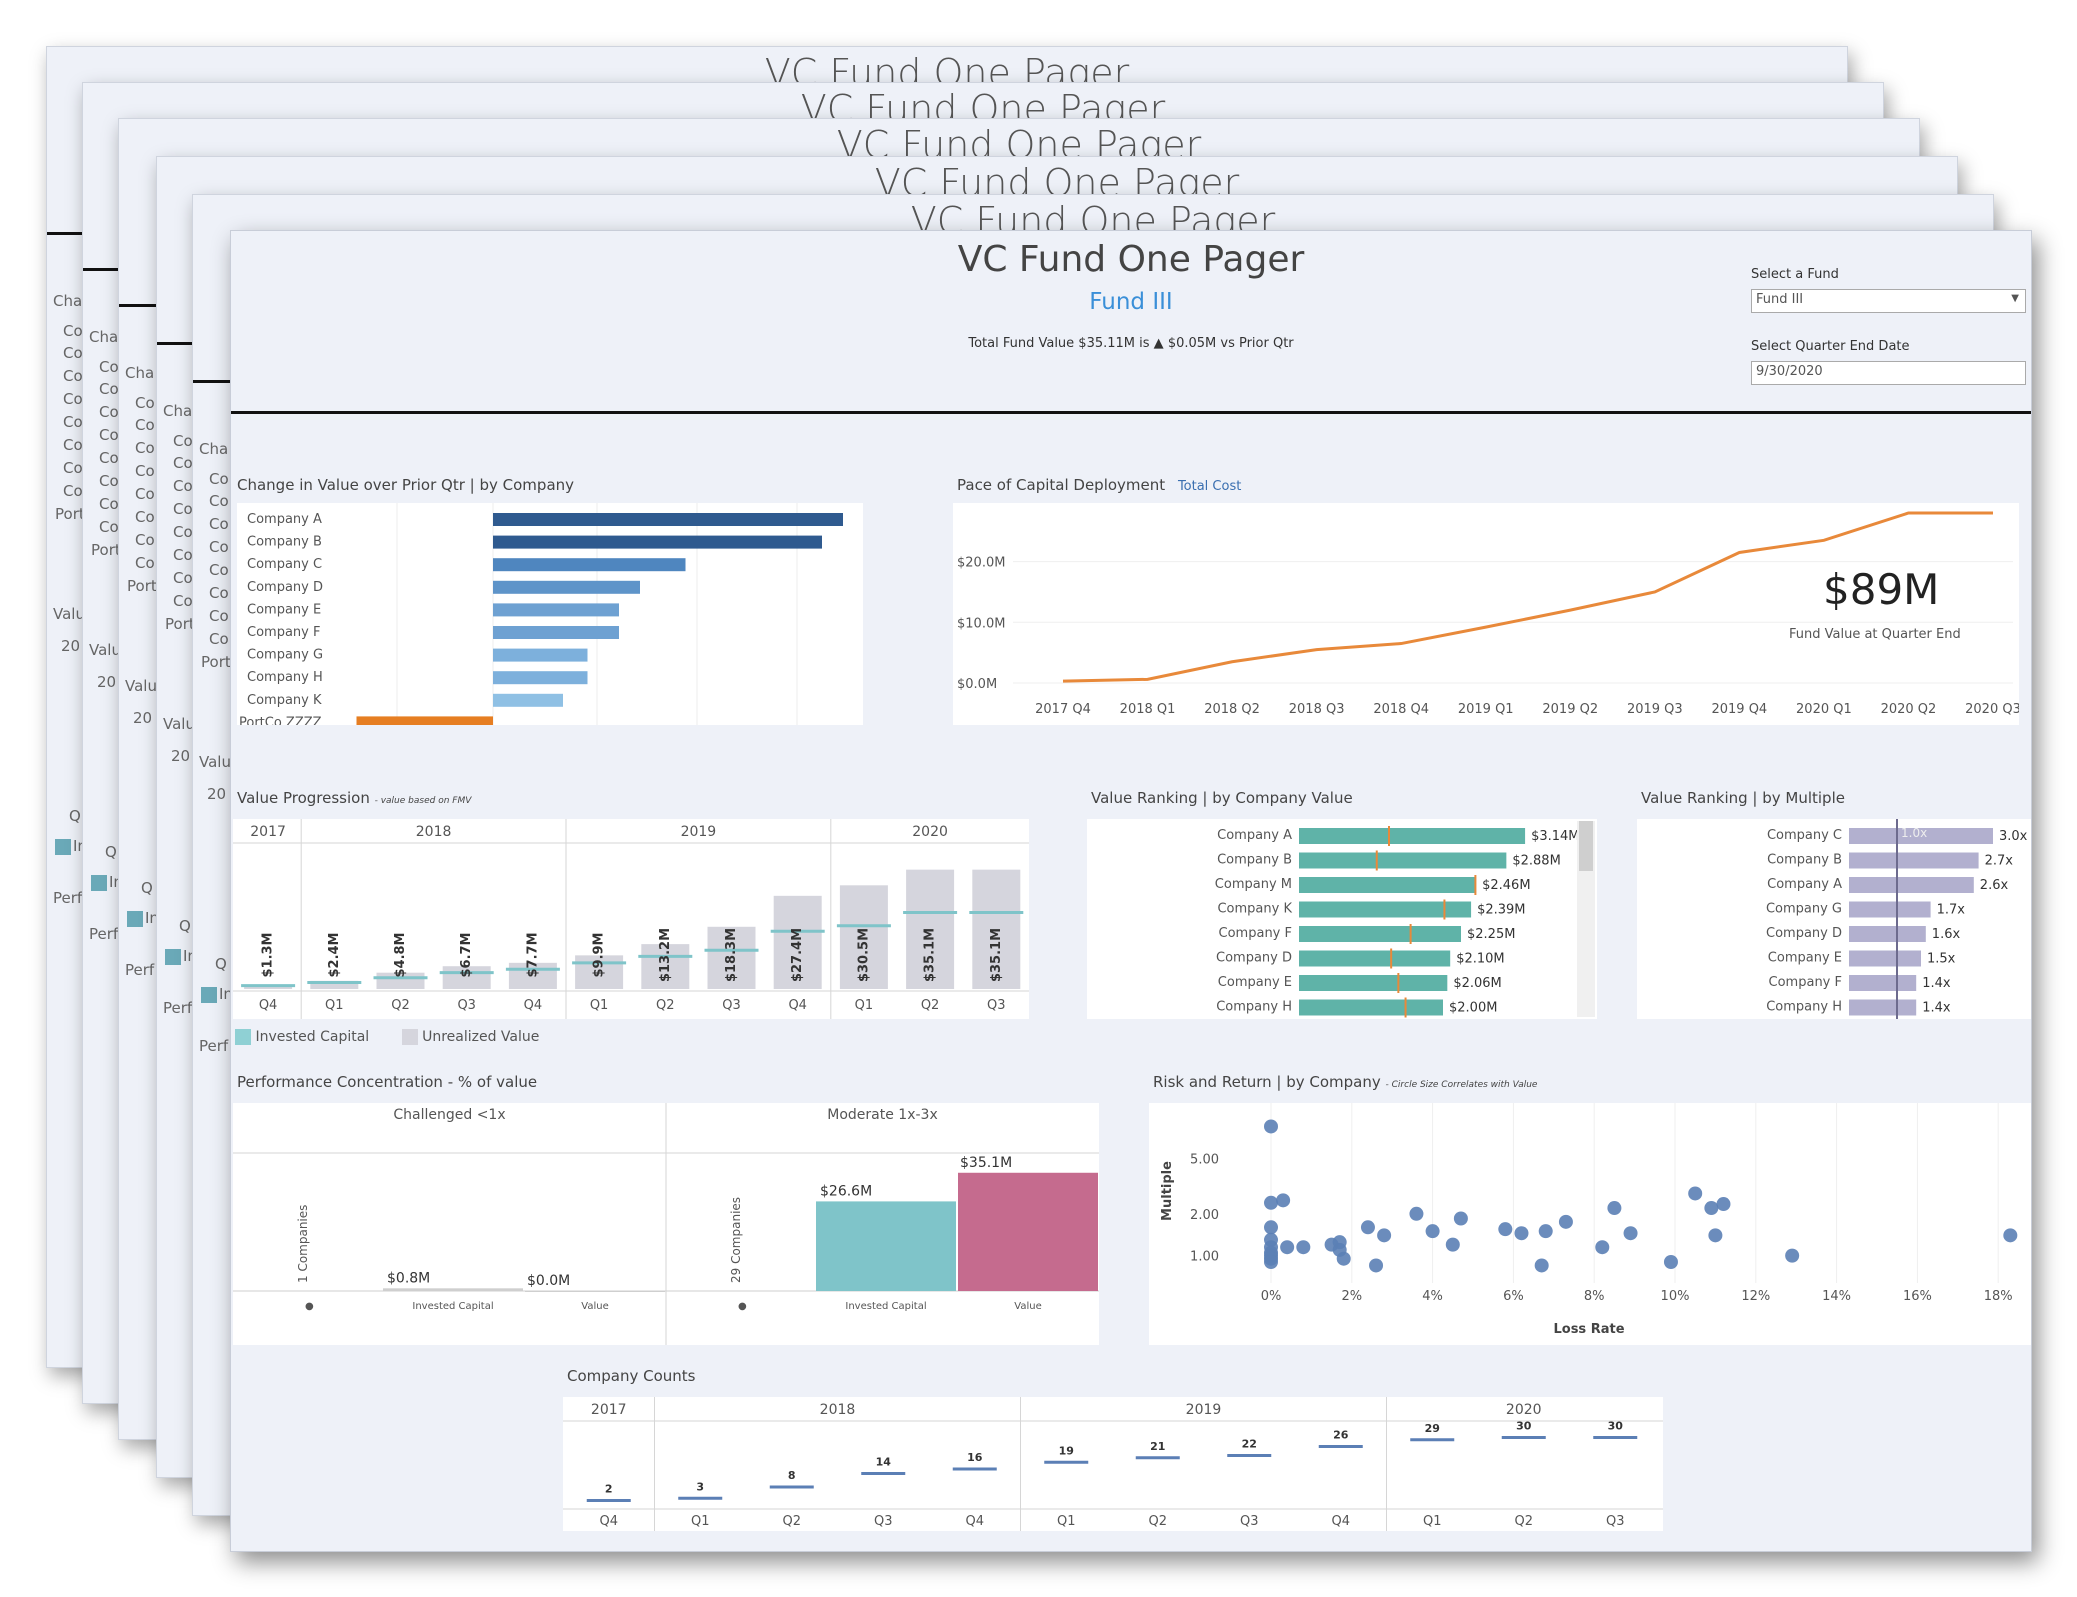  Describe the element at coordinates (312, 1037) in the screenshot. I see `legend-invested-label: Invested Capital` at that location.